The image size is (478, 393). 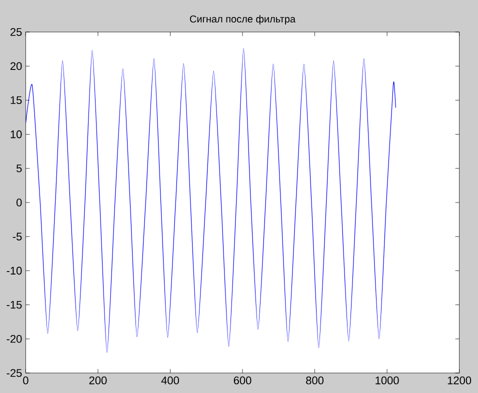 I want to click on y-tick-label: -15, so click(x=14, y=304).